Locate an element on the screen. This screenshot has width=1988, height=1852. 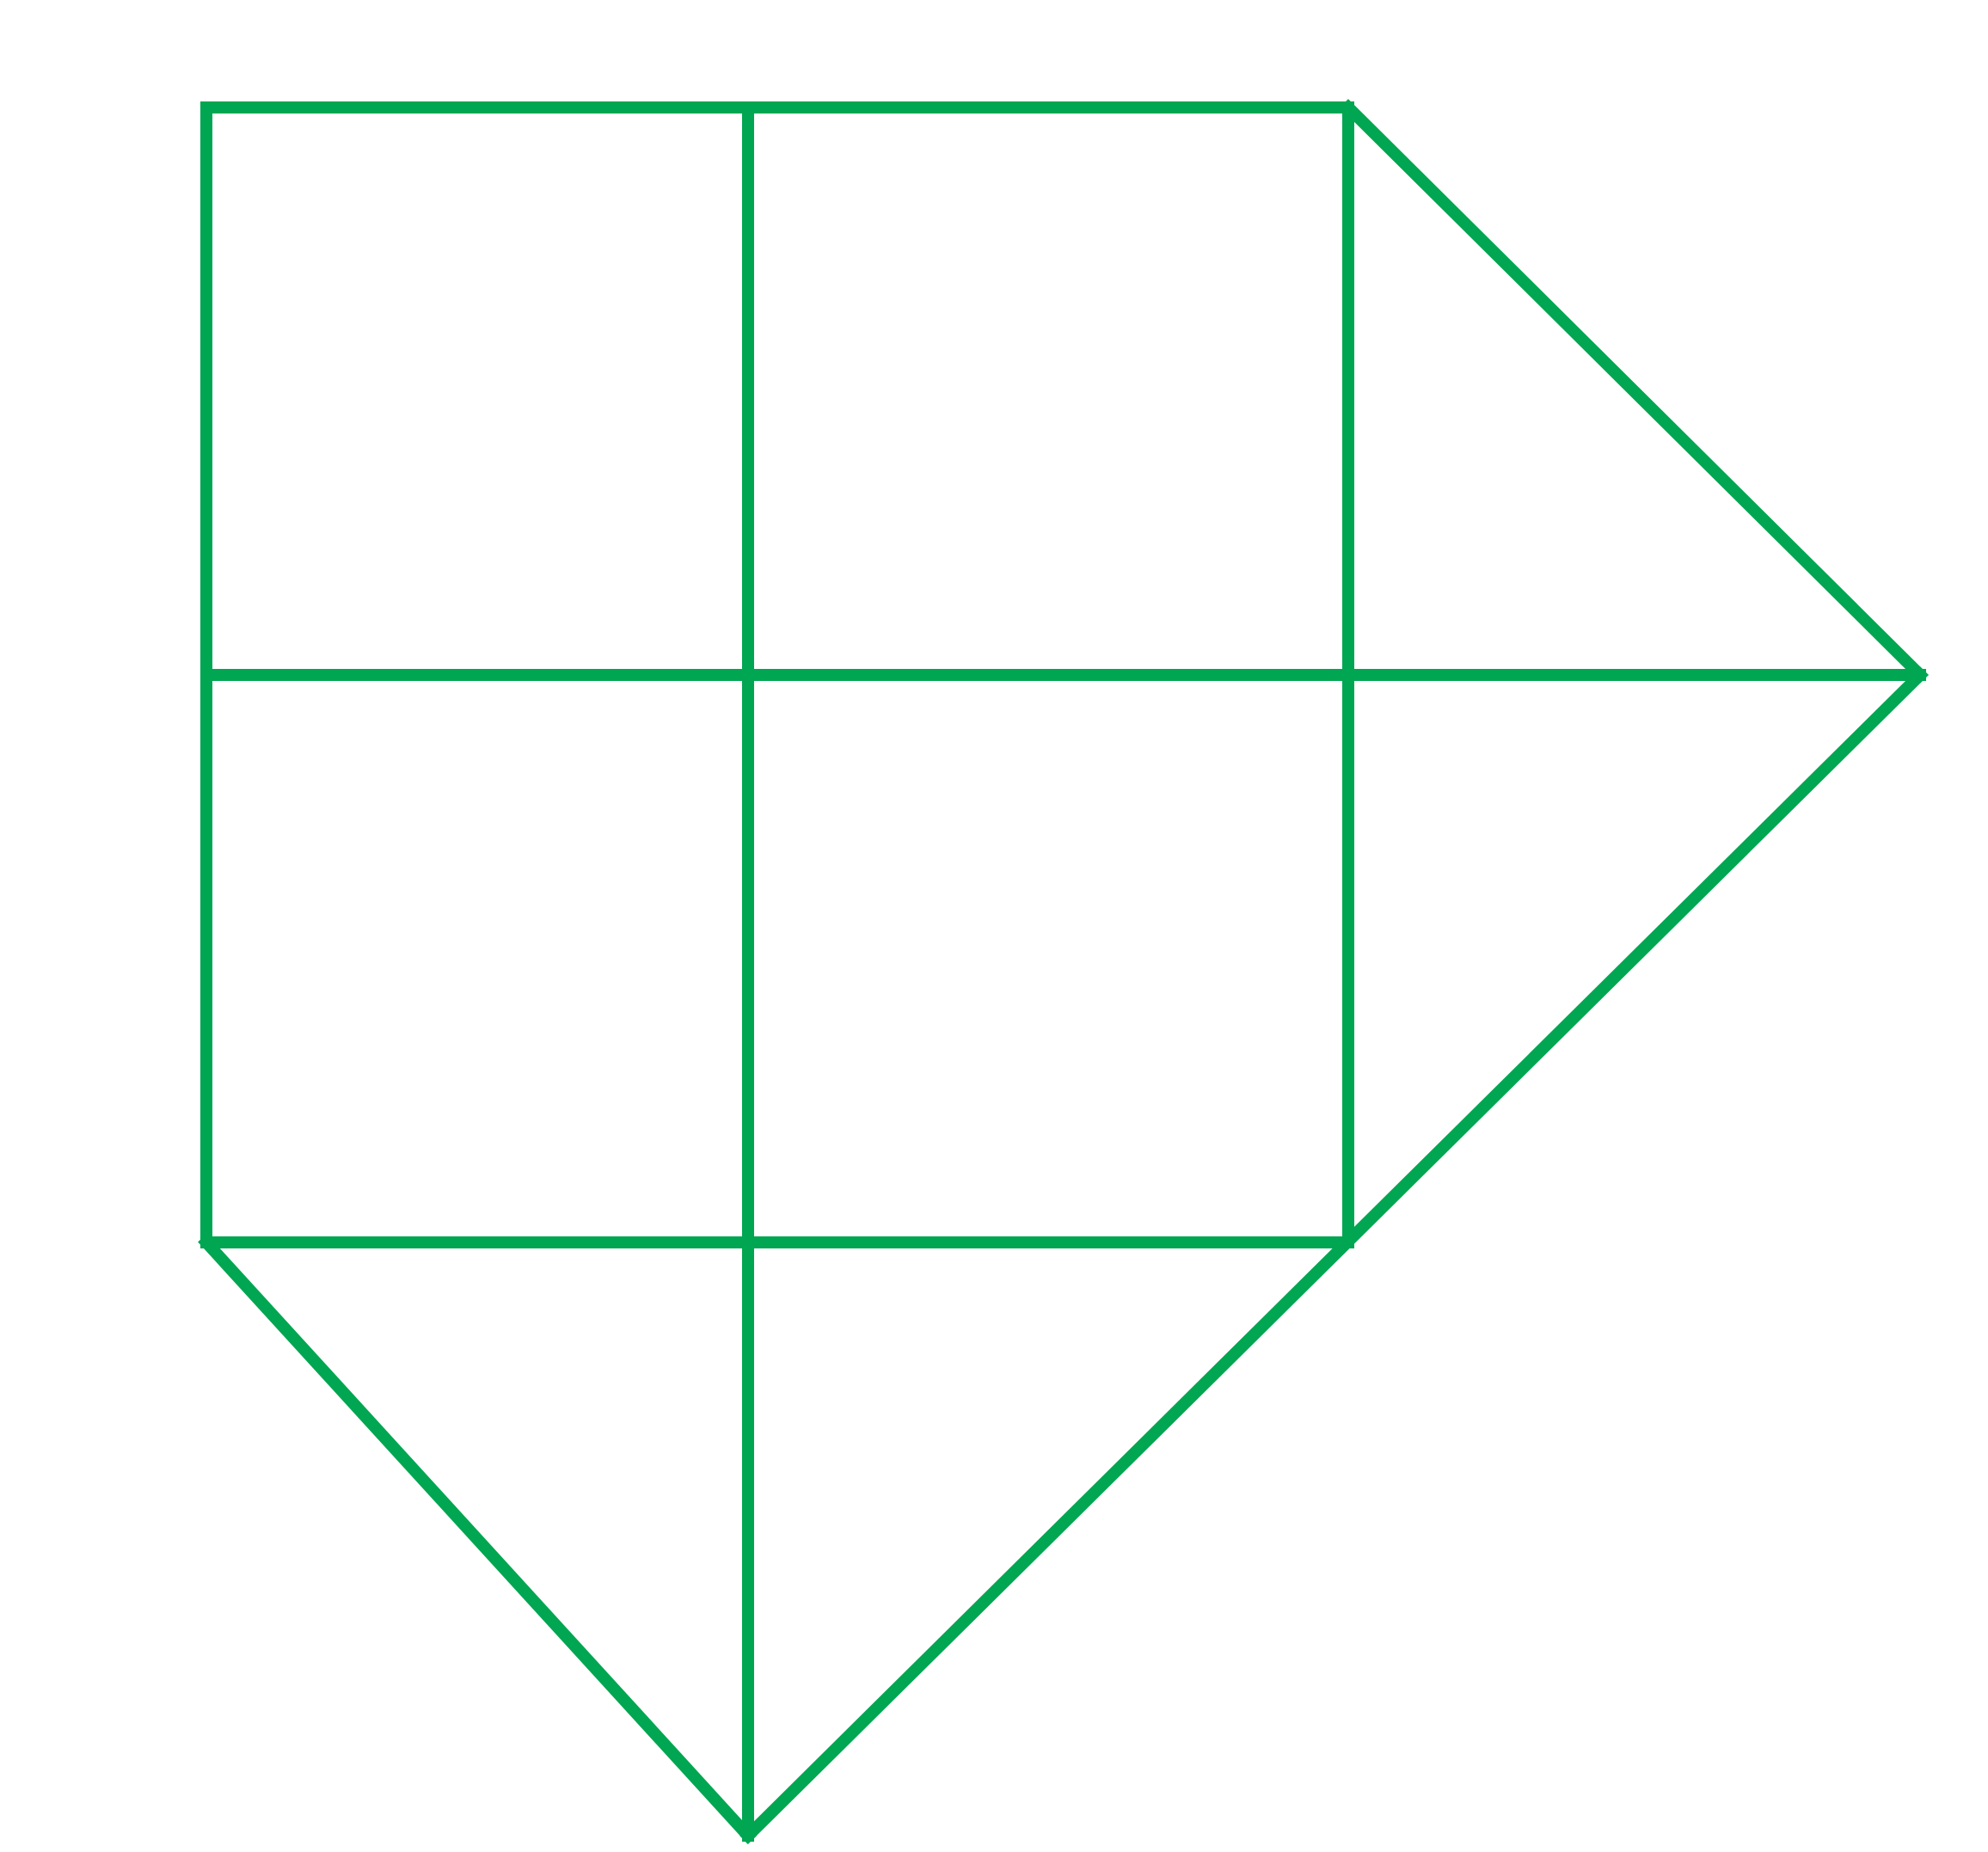
diagonal-left-to-bottom is located at coordinates (477, 1539).